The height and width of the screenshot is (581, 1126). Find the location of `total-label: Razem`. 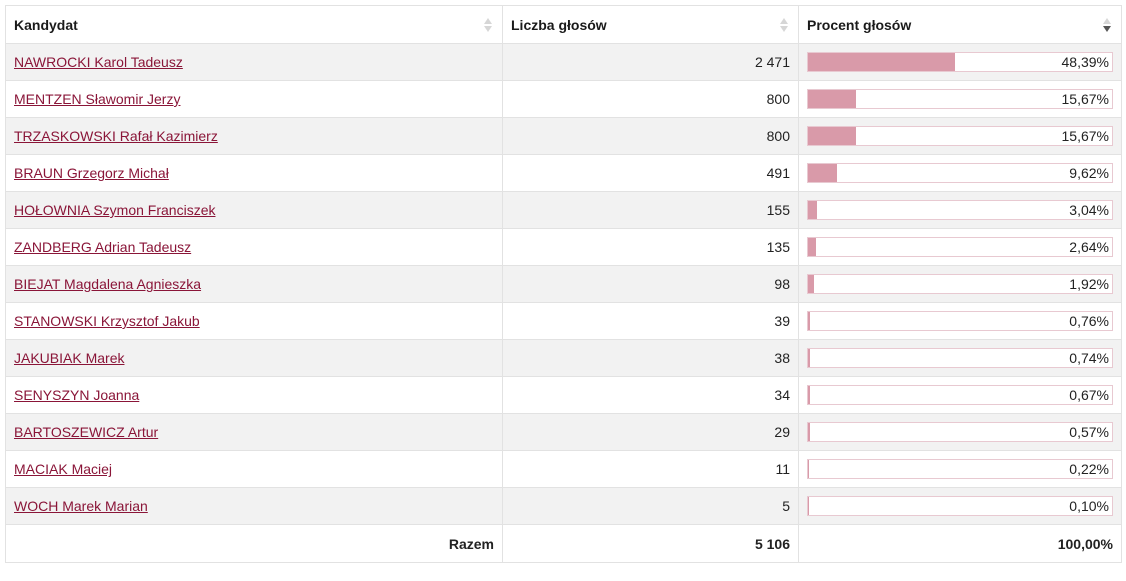

total-label: Razem is located at coordinates (254, 543).